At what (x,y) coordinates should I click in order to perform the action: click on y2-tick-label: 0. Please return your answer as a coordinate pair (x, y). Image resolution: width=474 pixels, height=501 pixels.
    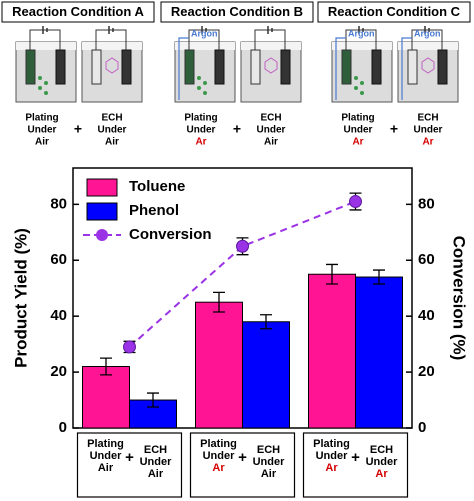
    Looking at the image, I should click on (422, 427).